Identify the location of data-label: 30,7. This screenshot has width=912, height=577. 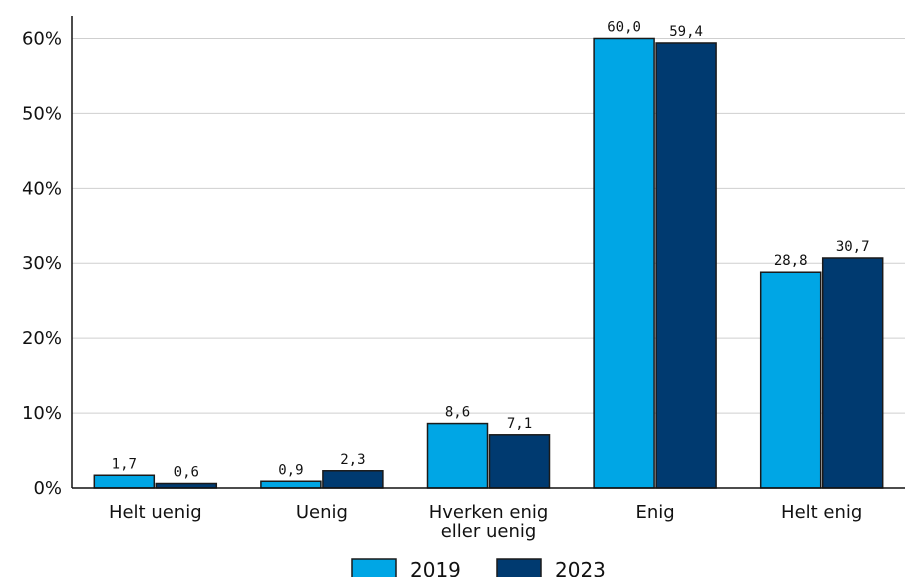
(853, 247).